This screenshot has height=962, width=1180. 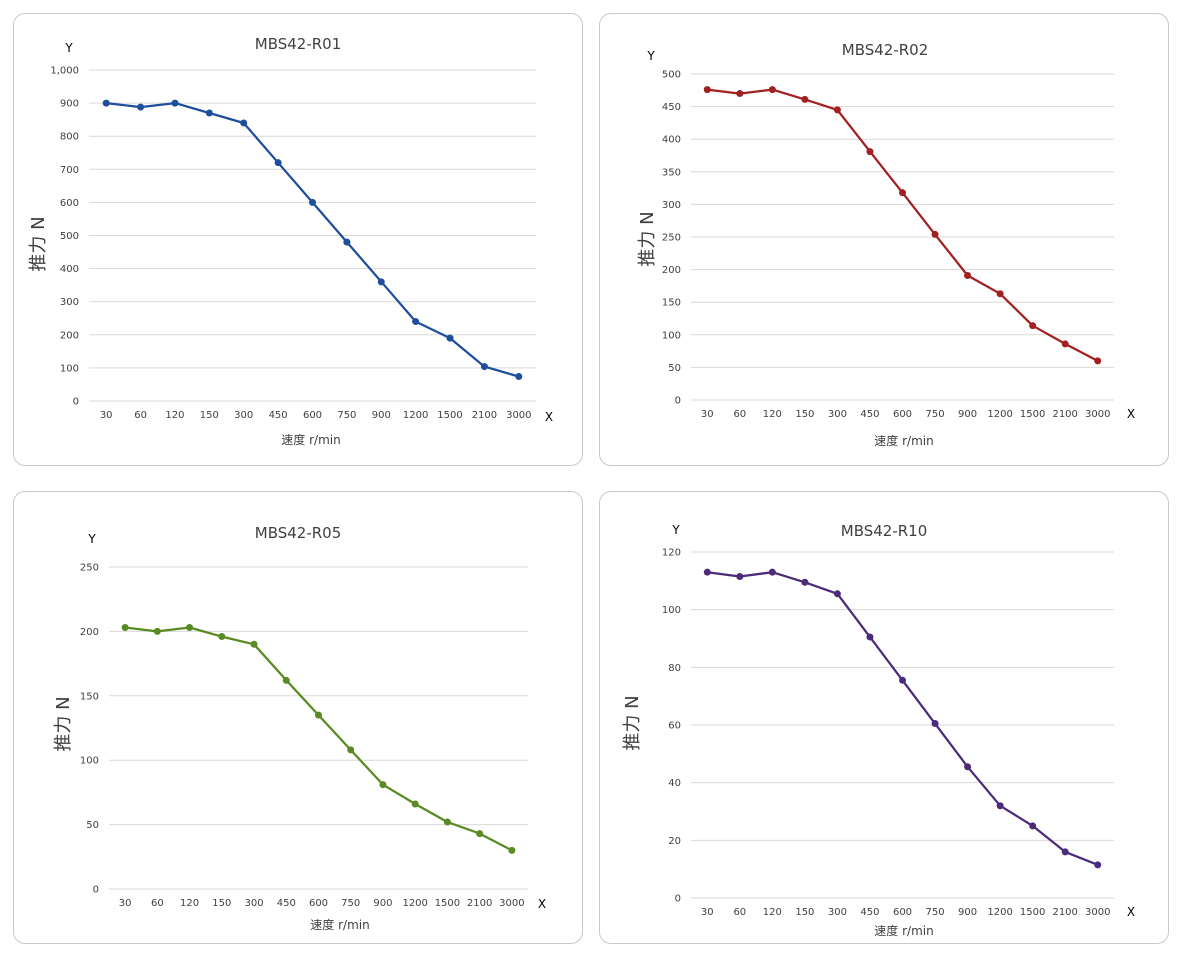 What do you see at coordinates (884, 531) in the screenshot?
I see `chart-title: MBS42-R10` at bounding box center [884, 531].